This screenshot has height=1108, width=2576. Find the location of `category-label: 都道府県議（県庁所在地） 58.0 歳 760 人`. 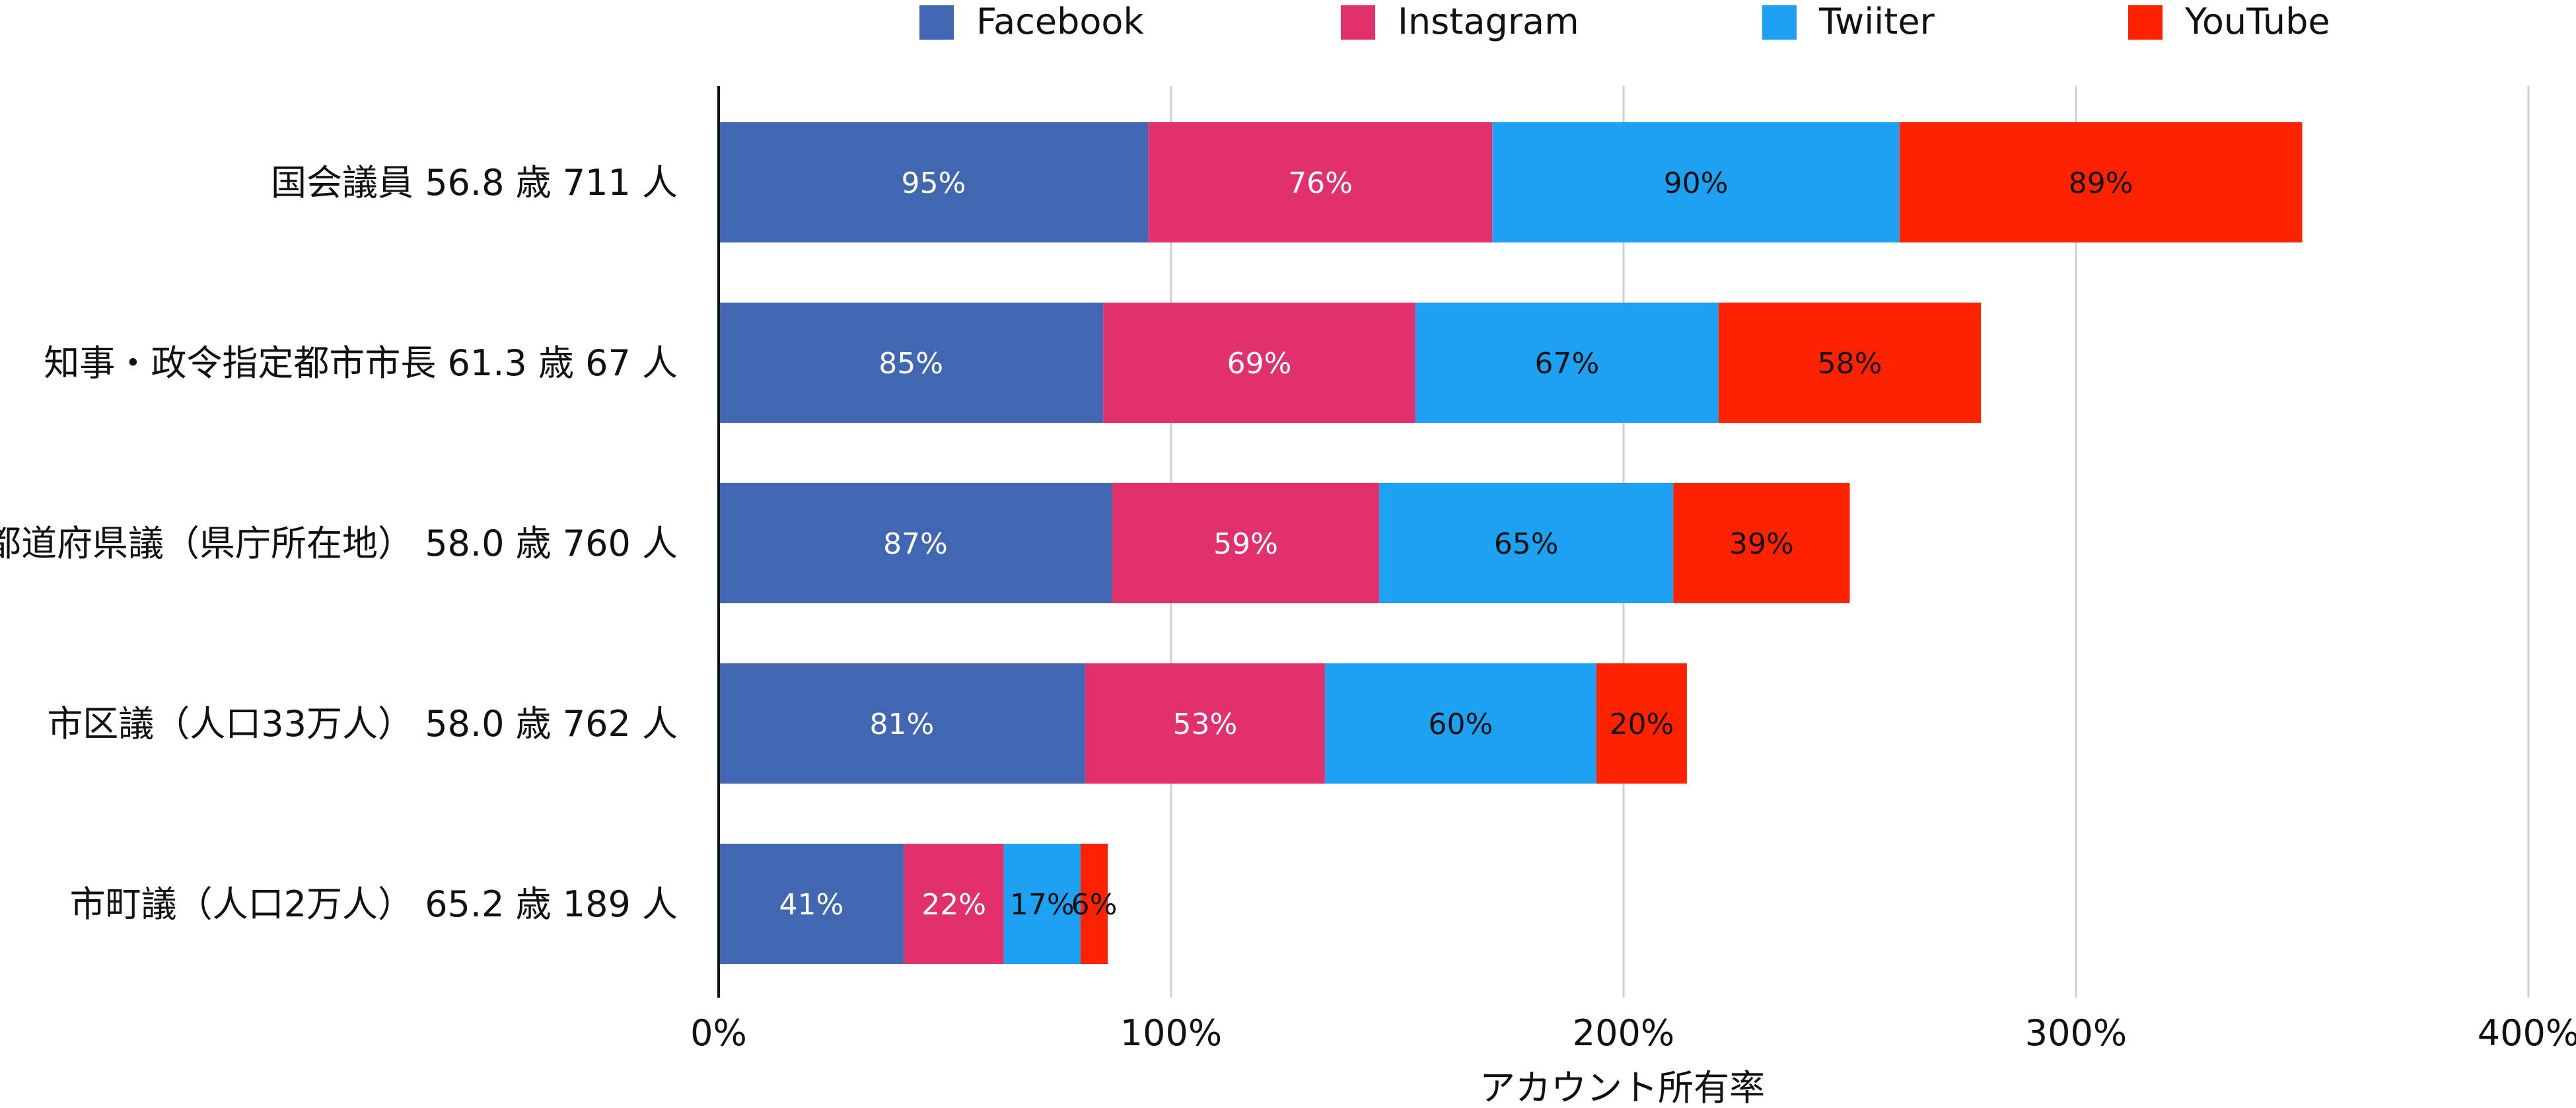

category-label: 都道府県議（県庁所在地） 58.0 歳 760 人 is located at coordinates (339, 543).